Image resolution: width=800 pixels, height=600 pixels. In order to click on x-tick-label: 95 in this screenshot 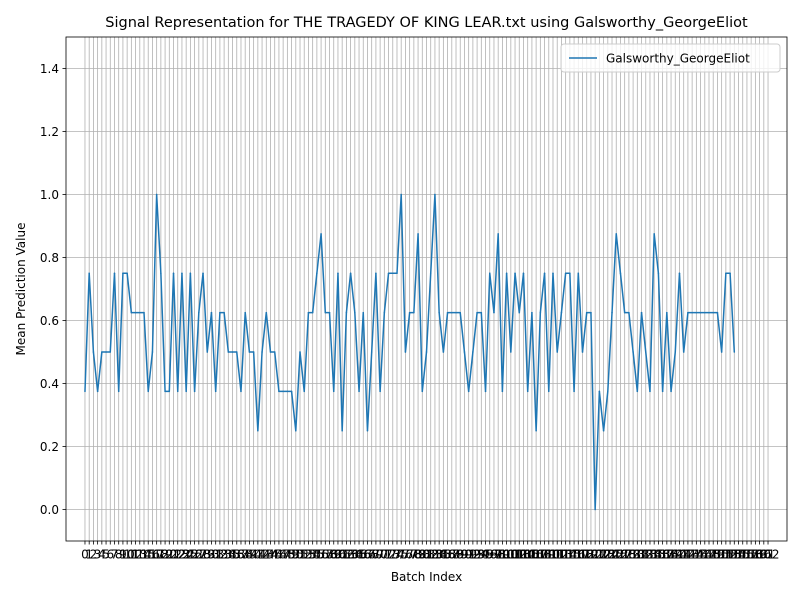, I will do `click(485, 555)`.